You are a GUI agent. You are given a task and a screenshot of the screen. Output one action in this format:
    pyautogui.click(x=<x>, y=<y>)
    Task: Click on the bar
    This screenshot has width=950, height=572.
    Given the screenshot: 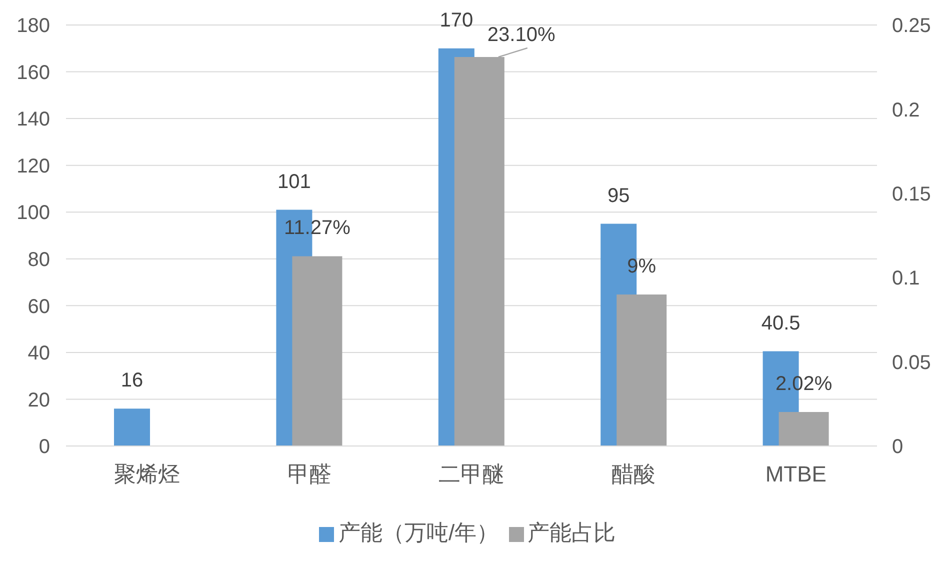 What is the action you would take?
    pyautogui.click(x=132, y=427)
    